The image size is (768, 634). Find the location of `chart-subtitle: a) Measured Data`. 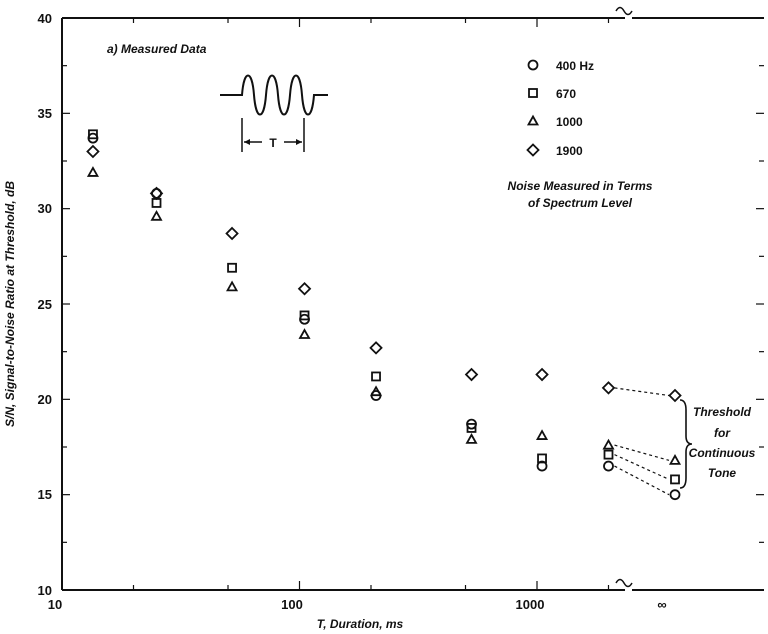

chart-subtitle: a) Measured Data is located at coordinates (157, 49).